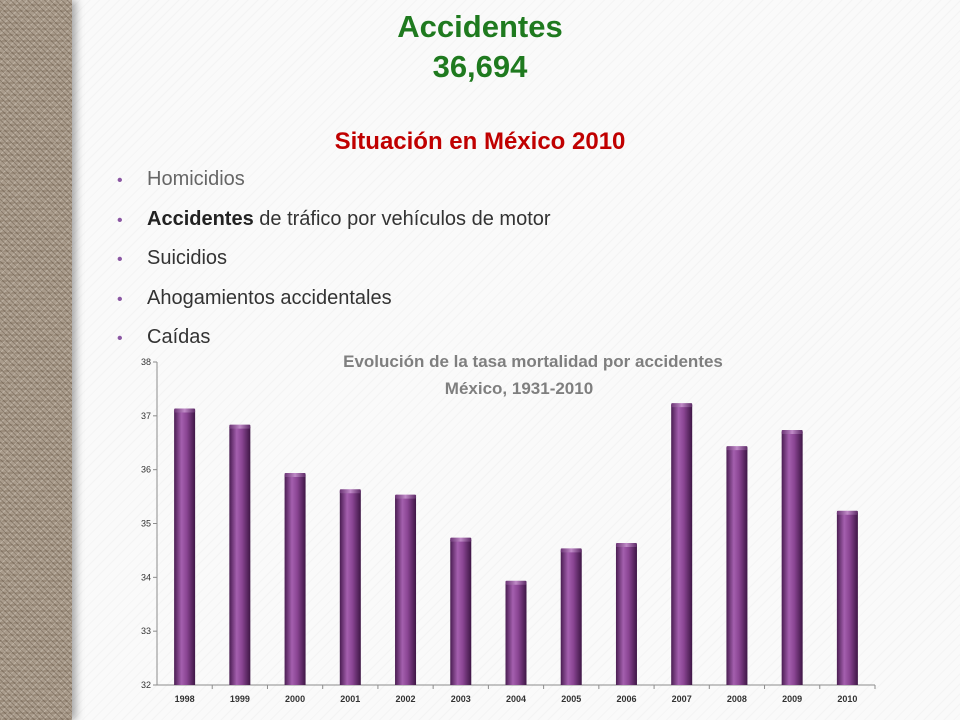 The image size is (960, 720). I want to click on bar-cap-2002, so click(406, 496).